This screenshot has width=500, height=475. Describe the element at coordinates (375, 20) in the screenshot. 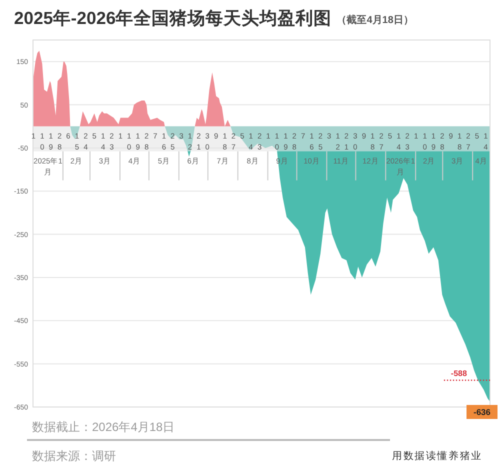

I see `subtitle: （截至4月18日）` at that location.